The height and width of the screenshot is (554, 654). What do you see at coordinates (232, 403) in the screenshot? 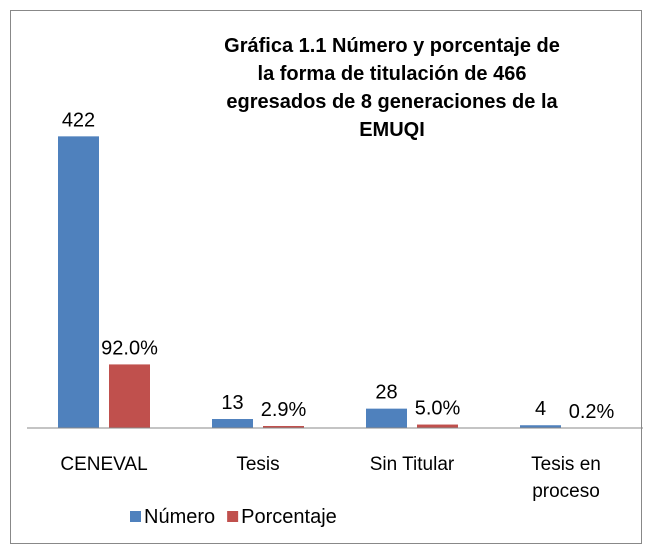
I see `data-label: 13` at bounding box center [232, 403].